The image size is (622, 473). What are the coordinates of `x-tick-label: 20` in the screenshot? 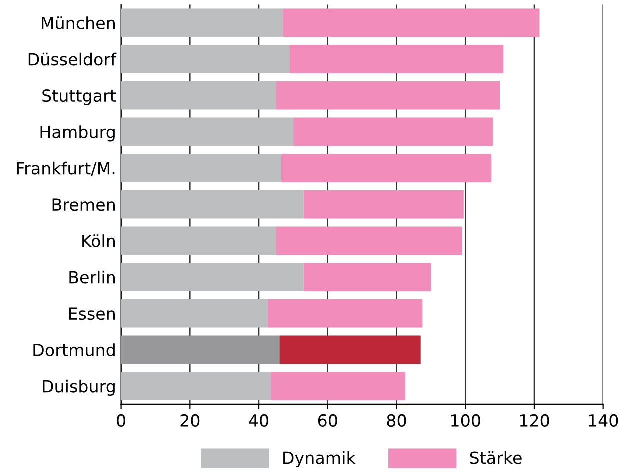 It's located at (190, 421).